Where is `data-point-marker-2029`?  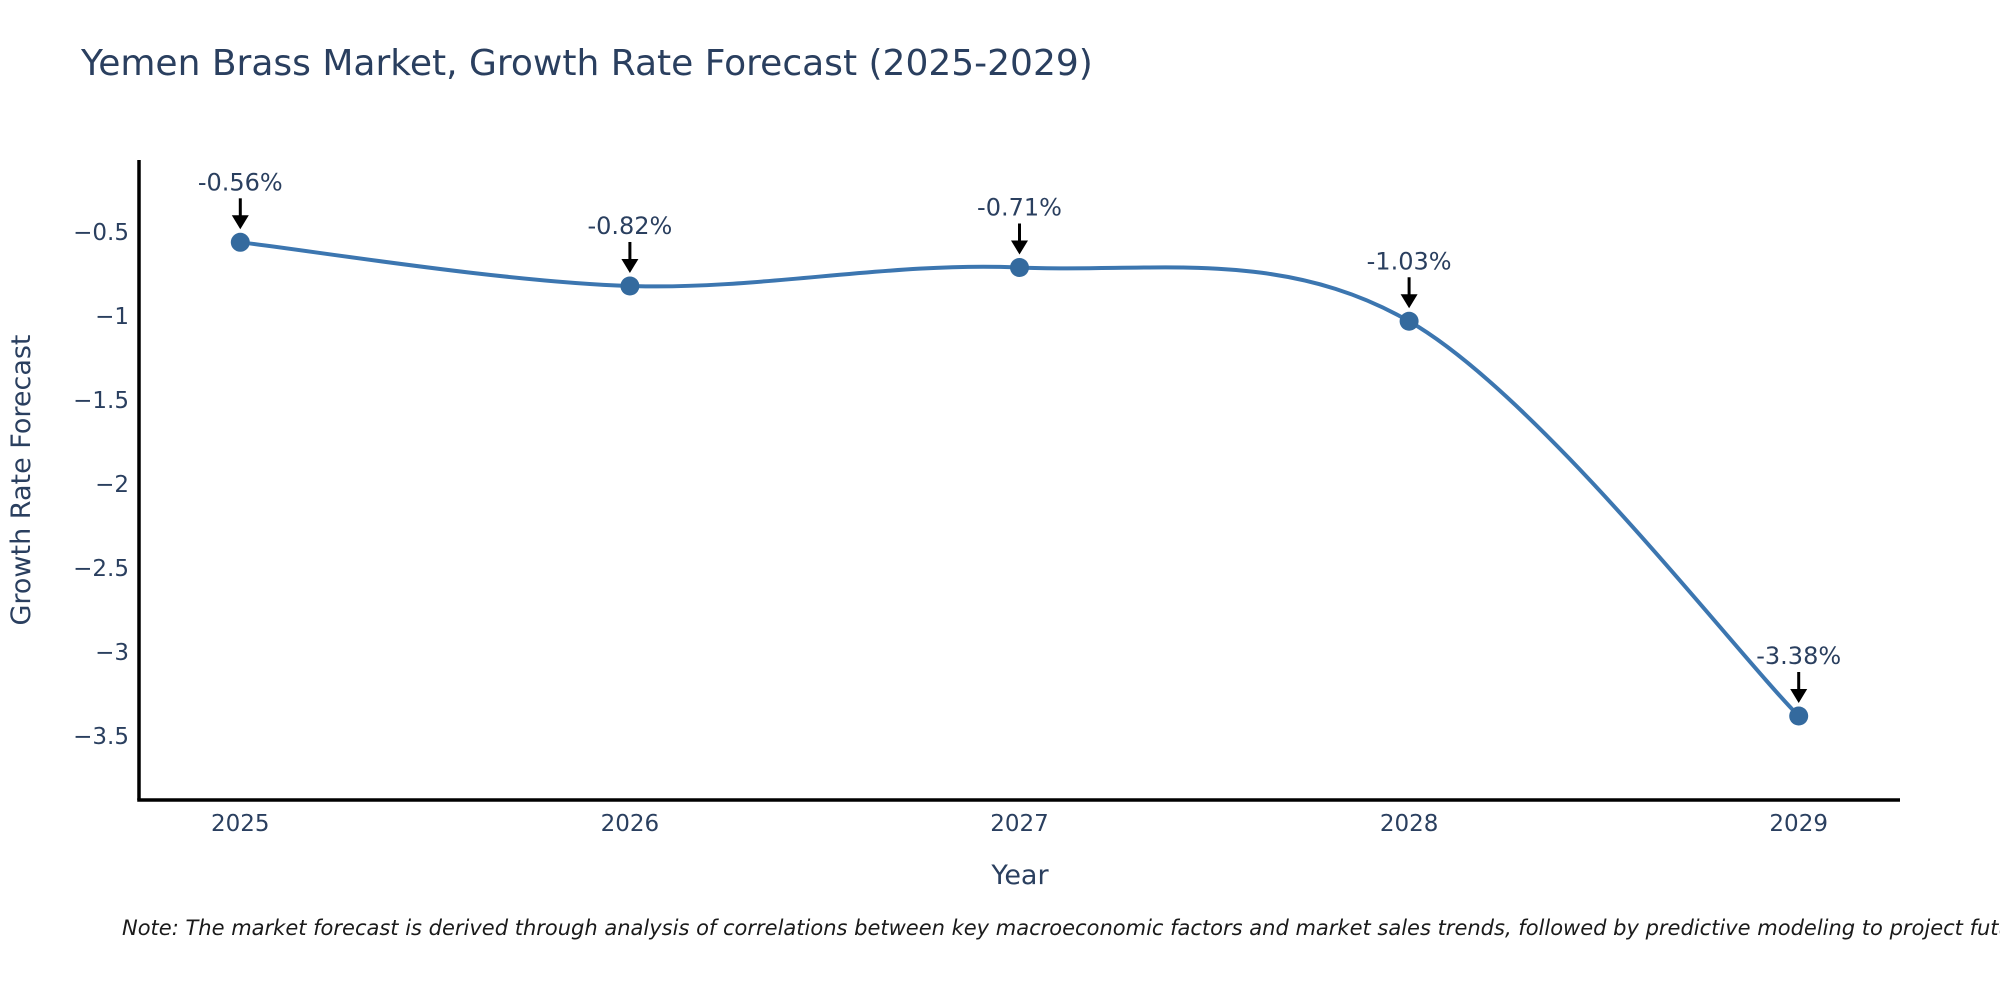 data-point-marker-2029 is located at coordinates (1799, 716).